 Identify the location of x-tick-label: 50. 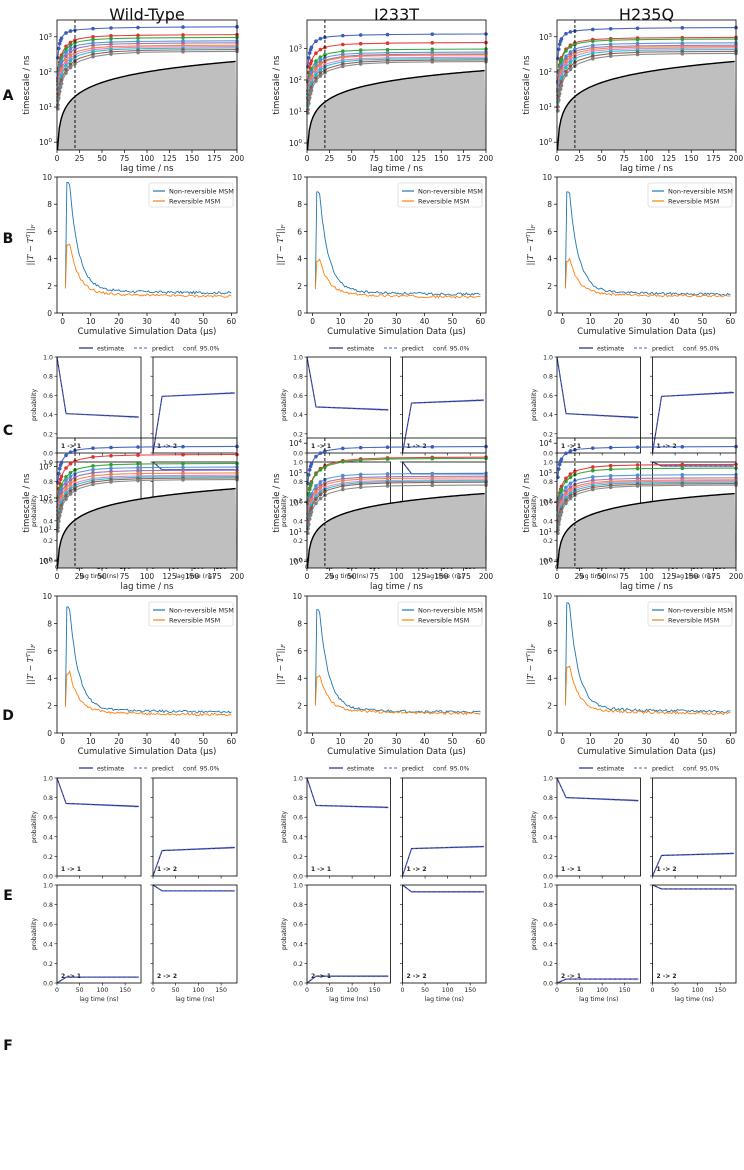
(203, 321).